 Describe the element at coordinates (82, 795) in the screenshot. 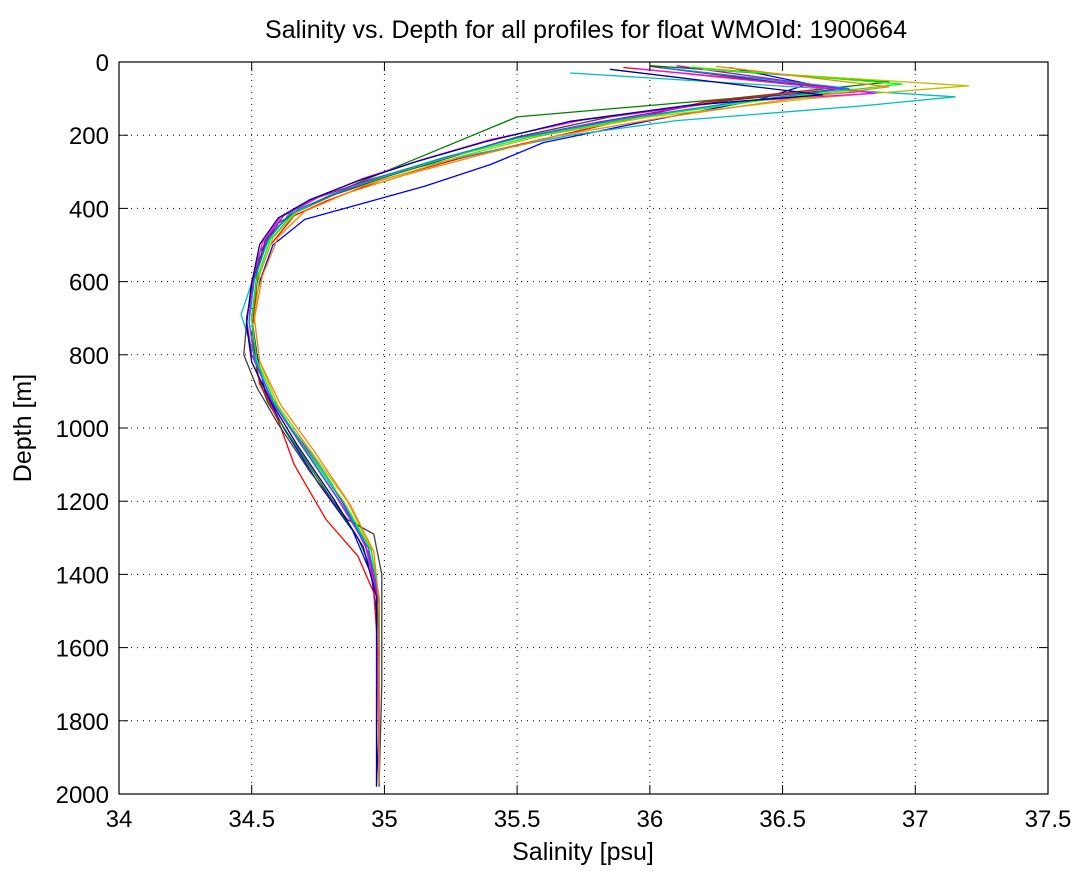

I see `y-tick-label: 2000` at that location.